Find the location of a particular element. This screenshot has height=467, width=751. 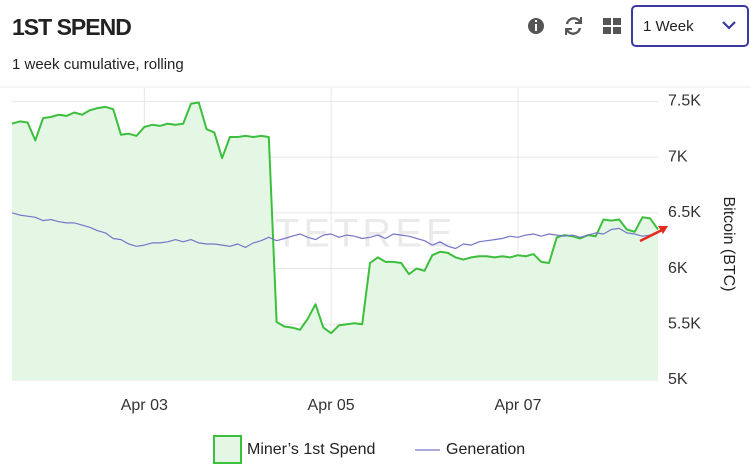

y-tick-label: 5.5K is located at coordinates (684, 323).